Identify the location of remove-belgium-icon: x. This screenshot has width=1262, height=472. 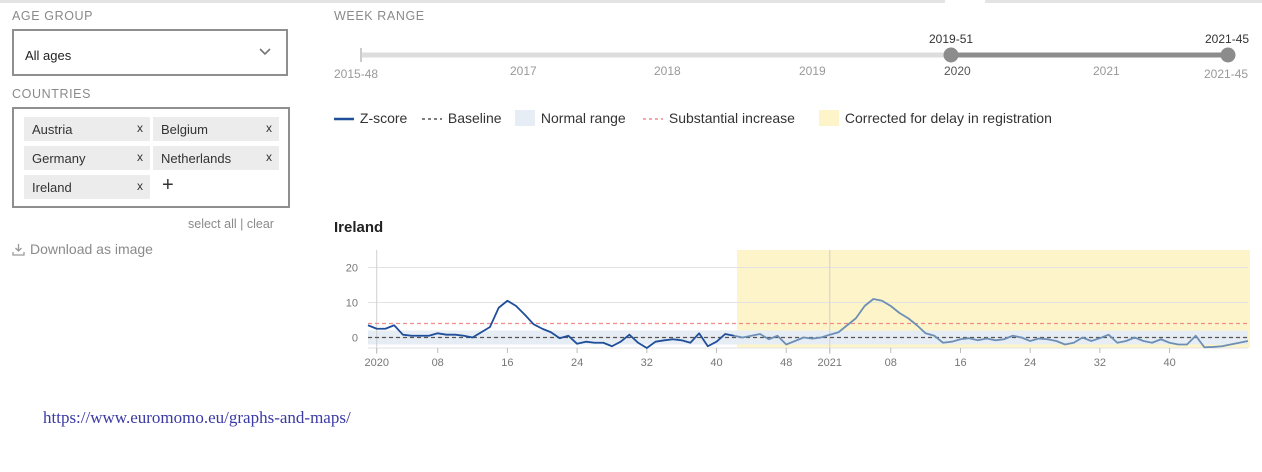
(269, 128).